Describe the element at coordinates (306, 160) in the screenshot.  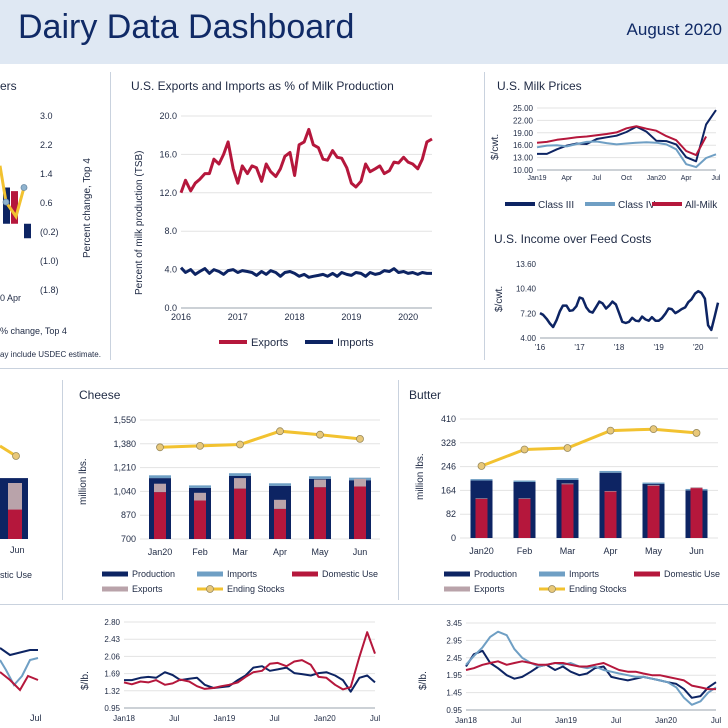
I see `series-line-exports` at that location.